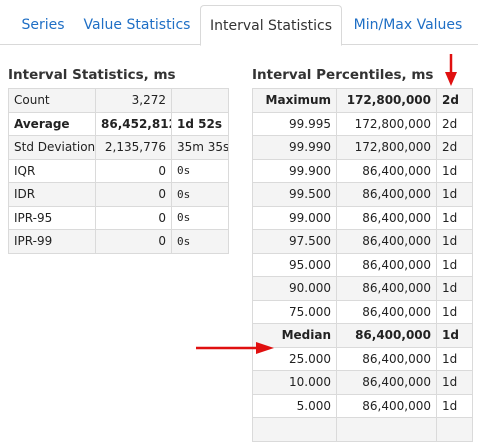 This screenshot has width=478, height=444. Describe the element at coordinates (294, 311) in the screenshot. I see `row-label: 75.000` at that location.